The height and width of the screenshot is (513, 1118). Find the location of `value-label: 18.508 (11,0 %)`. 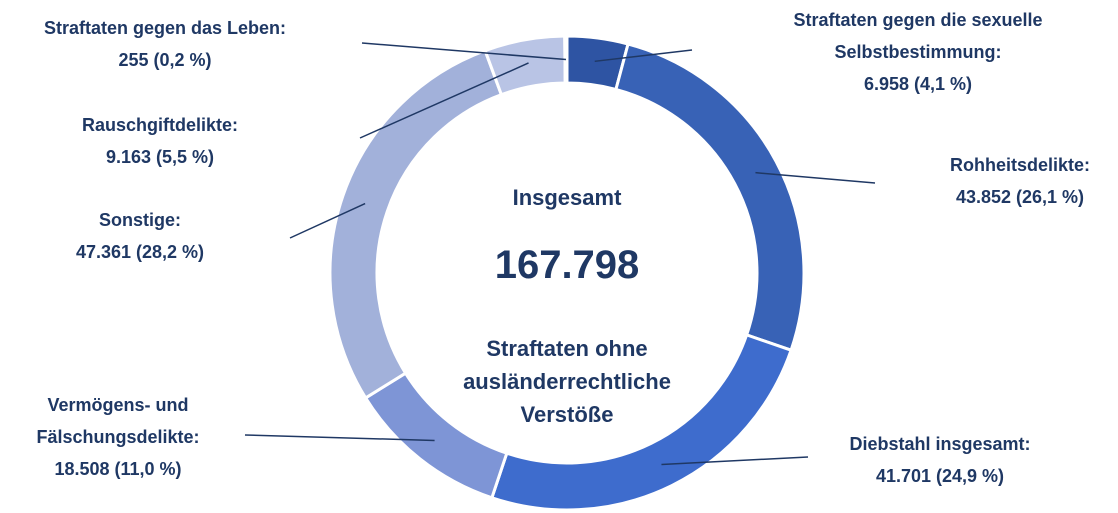

value-label: 18.508 (11,0 %) is located at coordinates (118, 469).